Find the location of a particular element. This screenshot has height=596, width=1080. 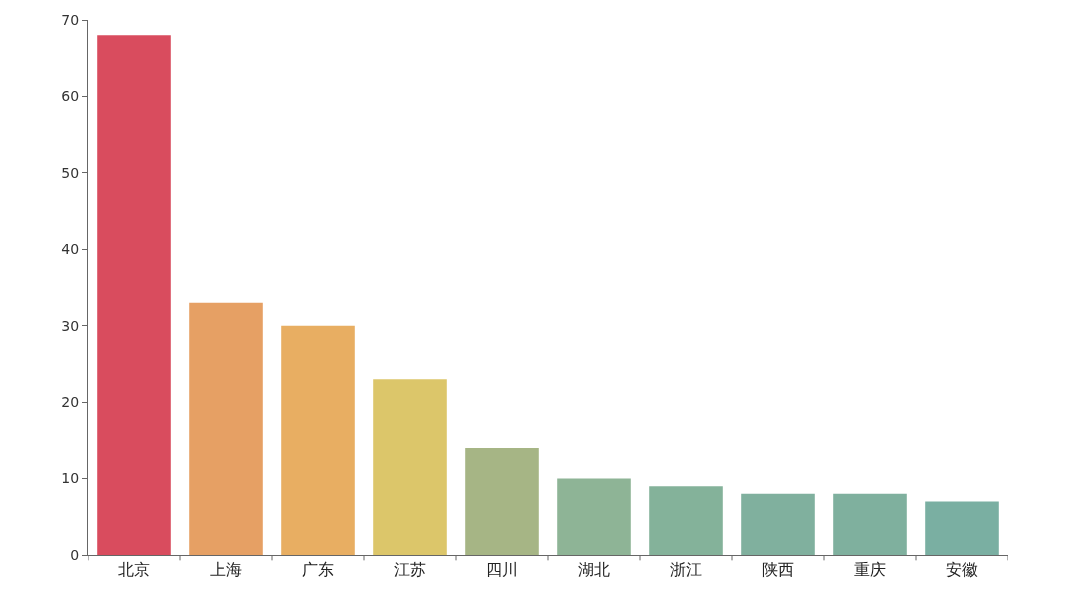

x-tick-label: 浙江 is located at coordinates (686, 570).